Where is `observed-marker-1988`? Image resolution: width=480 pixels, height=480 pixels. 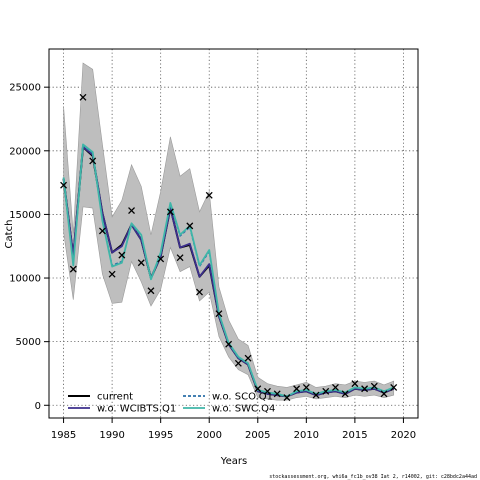 observed-marker-1988 is located at coordinates (93, 161).